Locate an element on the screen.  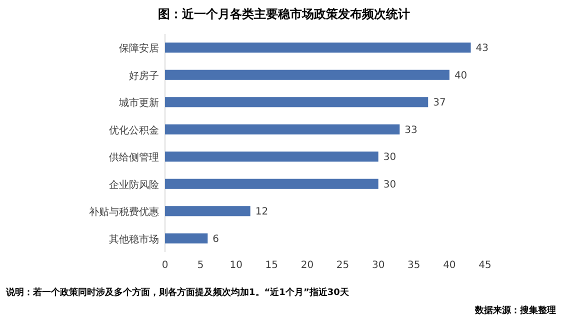
x-tick-label: 15 is located at coordinates (271, 265).